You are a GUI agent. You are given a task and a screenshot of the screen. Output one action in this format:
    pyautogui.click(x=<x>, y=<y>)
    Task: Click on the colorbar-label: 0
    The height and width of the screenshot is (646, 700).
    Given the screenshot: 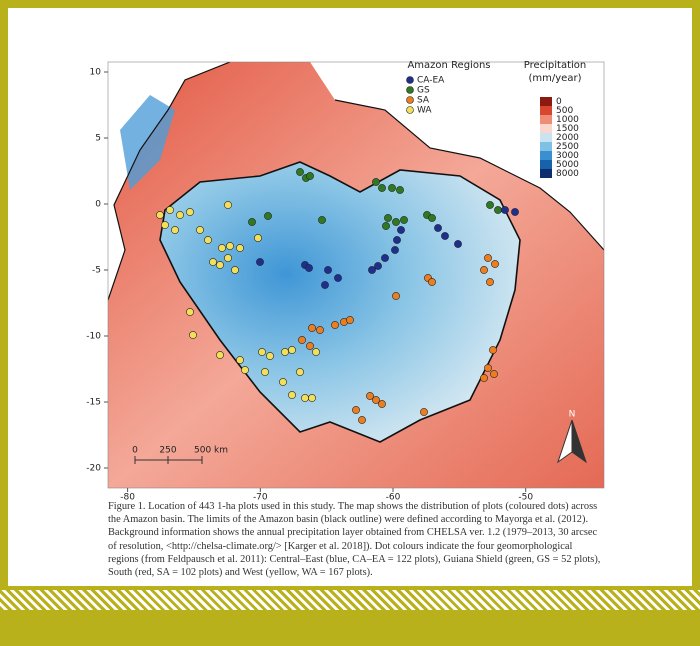 What is the action you would take?
    pyautogui.click(x=559, y=102)
    